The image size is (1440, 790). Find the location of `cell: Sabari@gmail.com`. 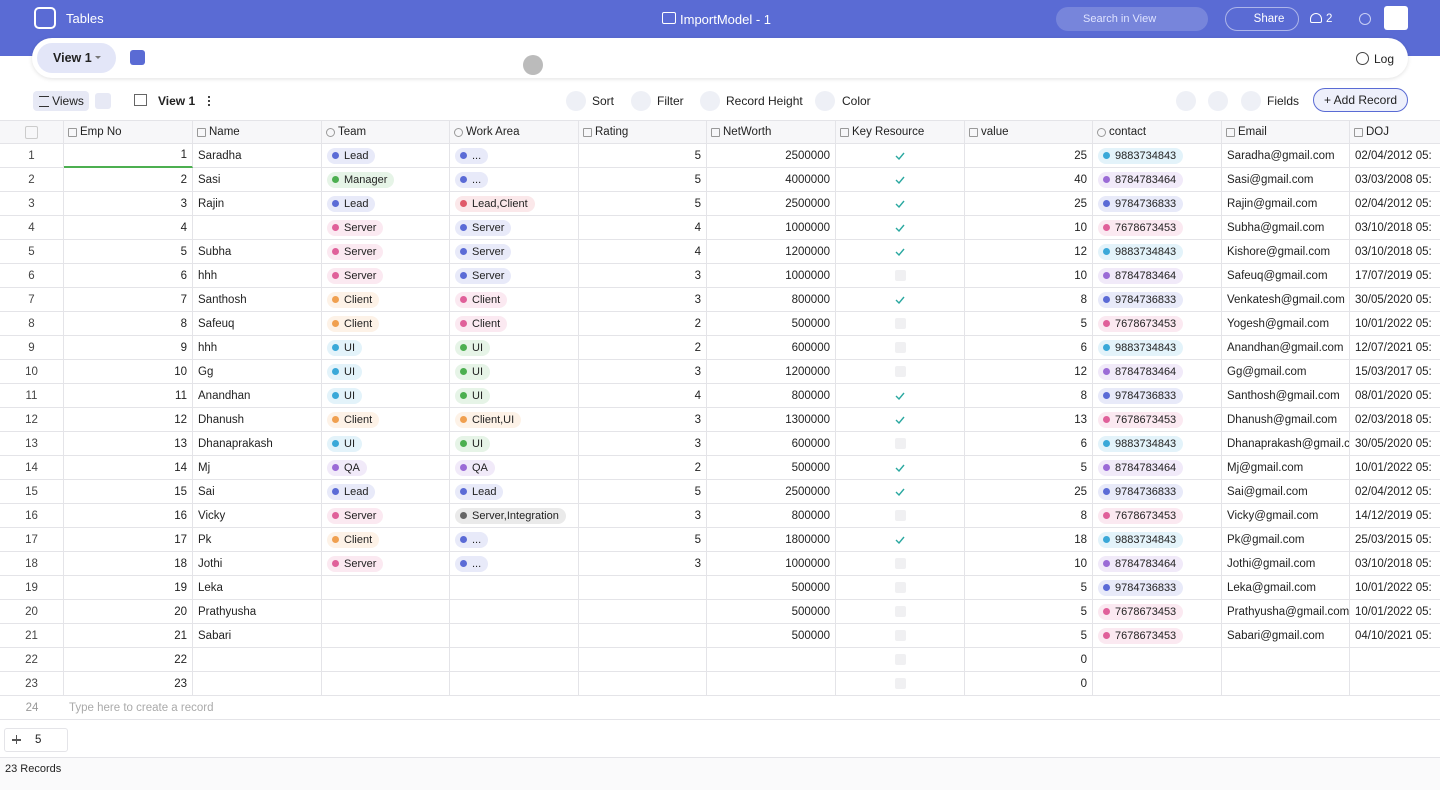

cell: Sabari@gmail.com is located at coordinates (1286, 636).